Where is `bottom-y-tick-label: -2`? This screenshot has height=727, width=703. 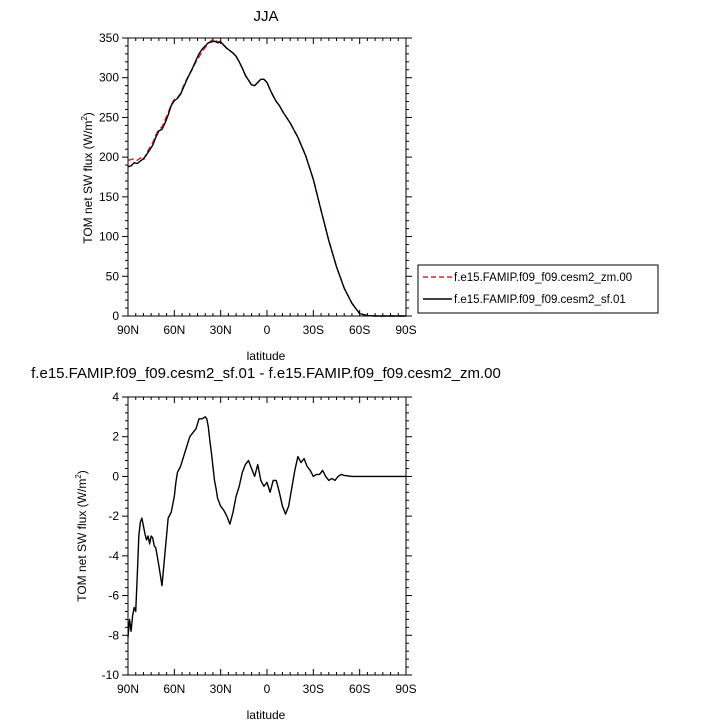 bottom-y-tick-label: -2 is located at coordinates (113, 516).